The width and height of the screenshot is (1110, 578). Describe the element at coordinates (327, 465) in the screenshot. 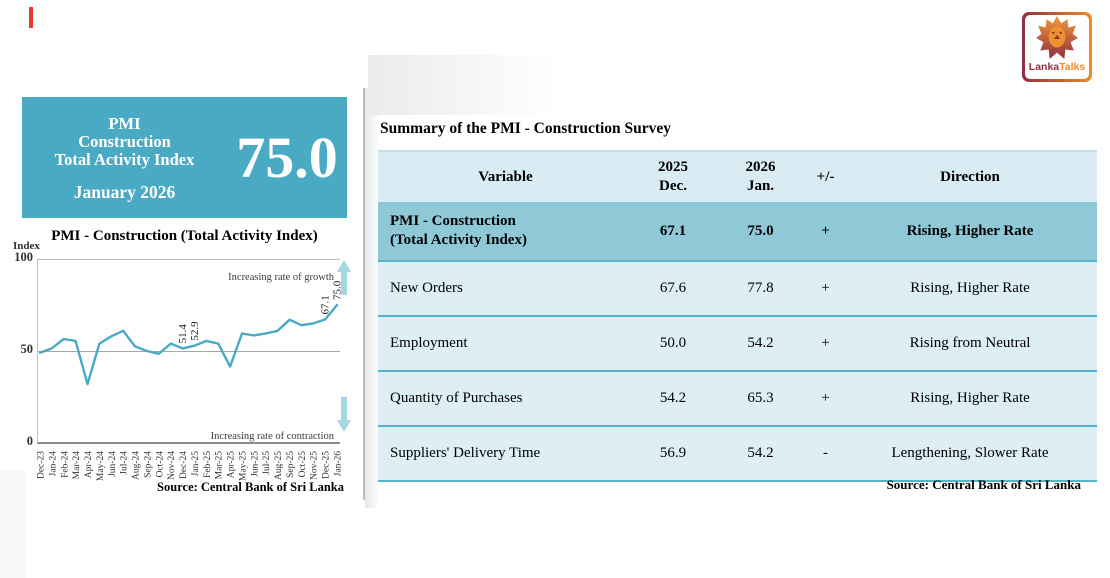

I see `x-tick-label: Dec-25` at that location.